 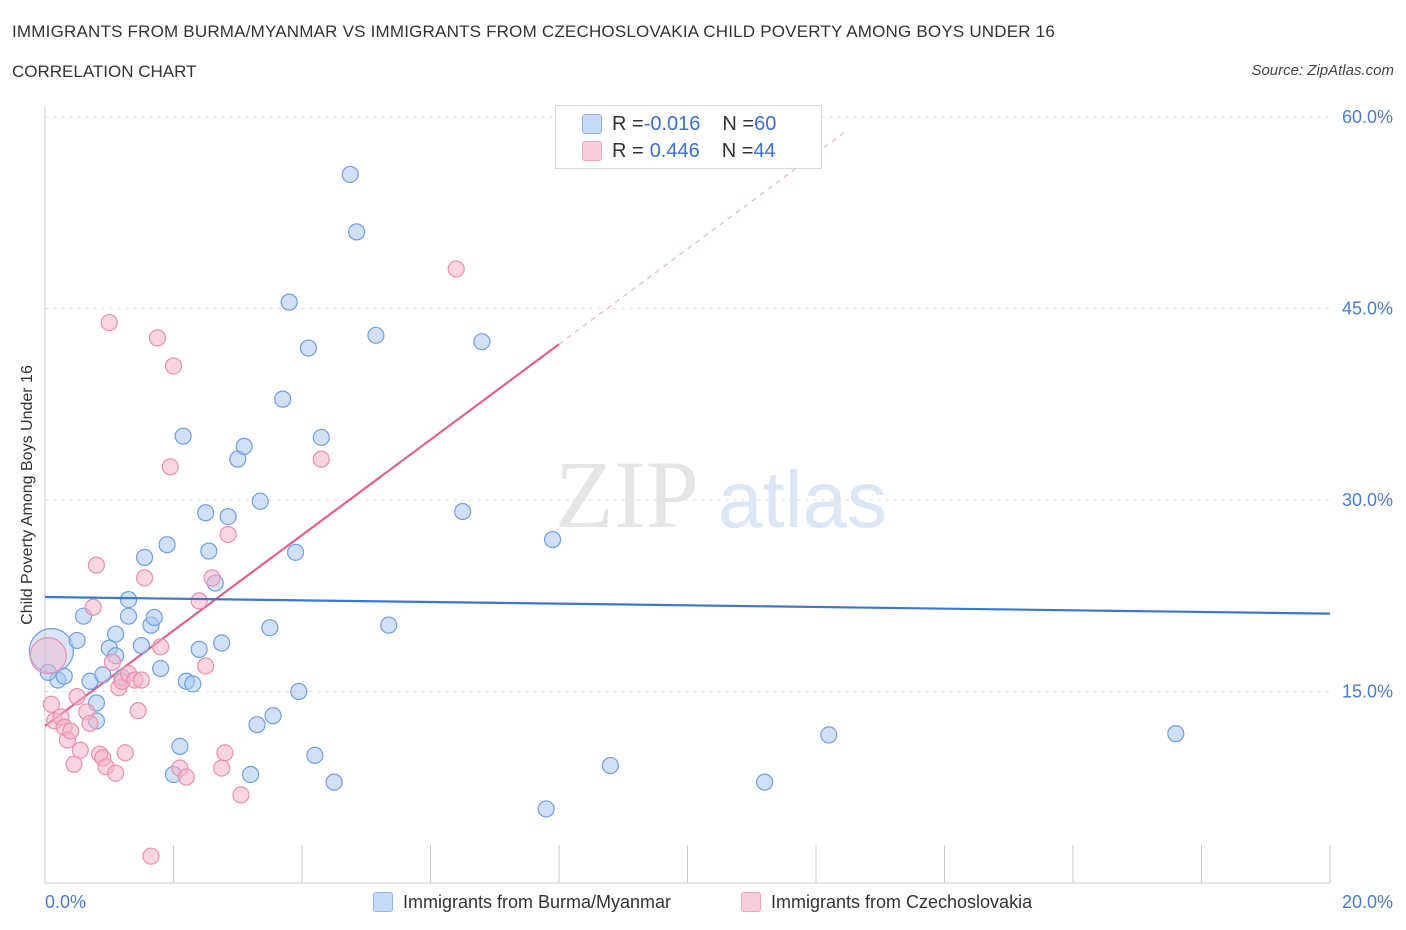 I want to click on bottom-legend-swatch-czechoslovakia, so click(x=751, y=902).